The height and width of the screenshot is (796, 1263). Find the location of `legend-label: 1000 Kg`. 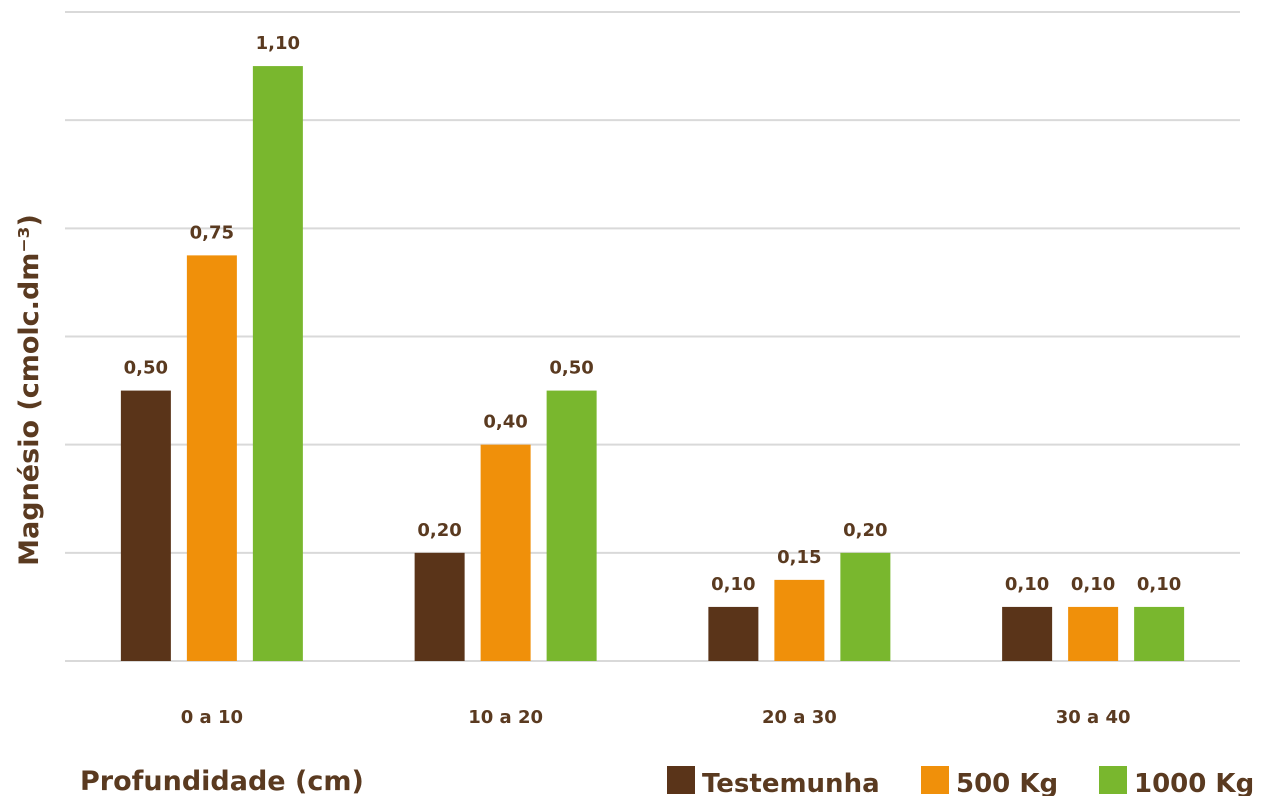

legend-label: 1000 Kg is located at coordinates (1194, 782).